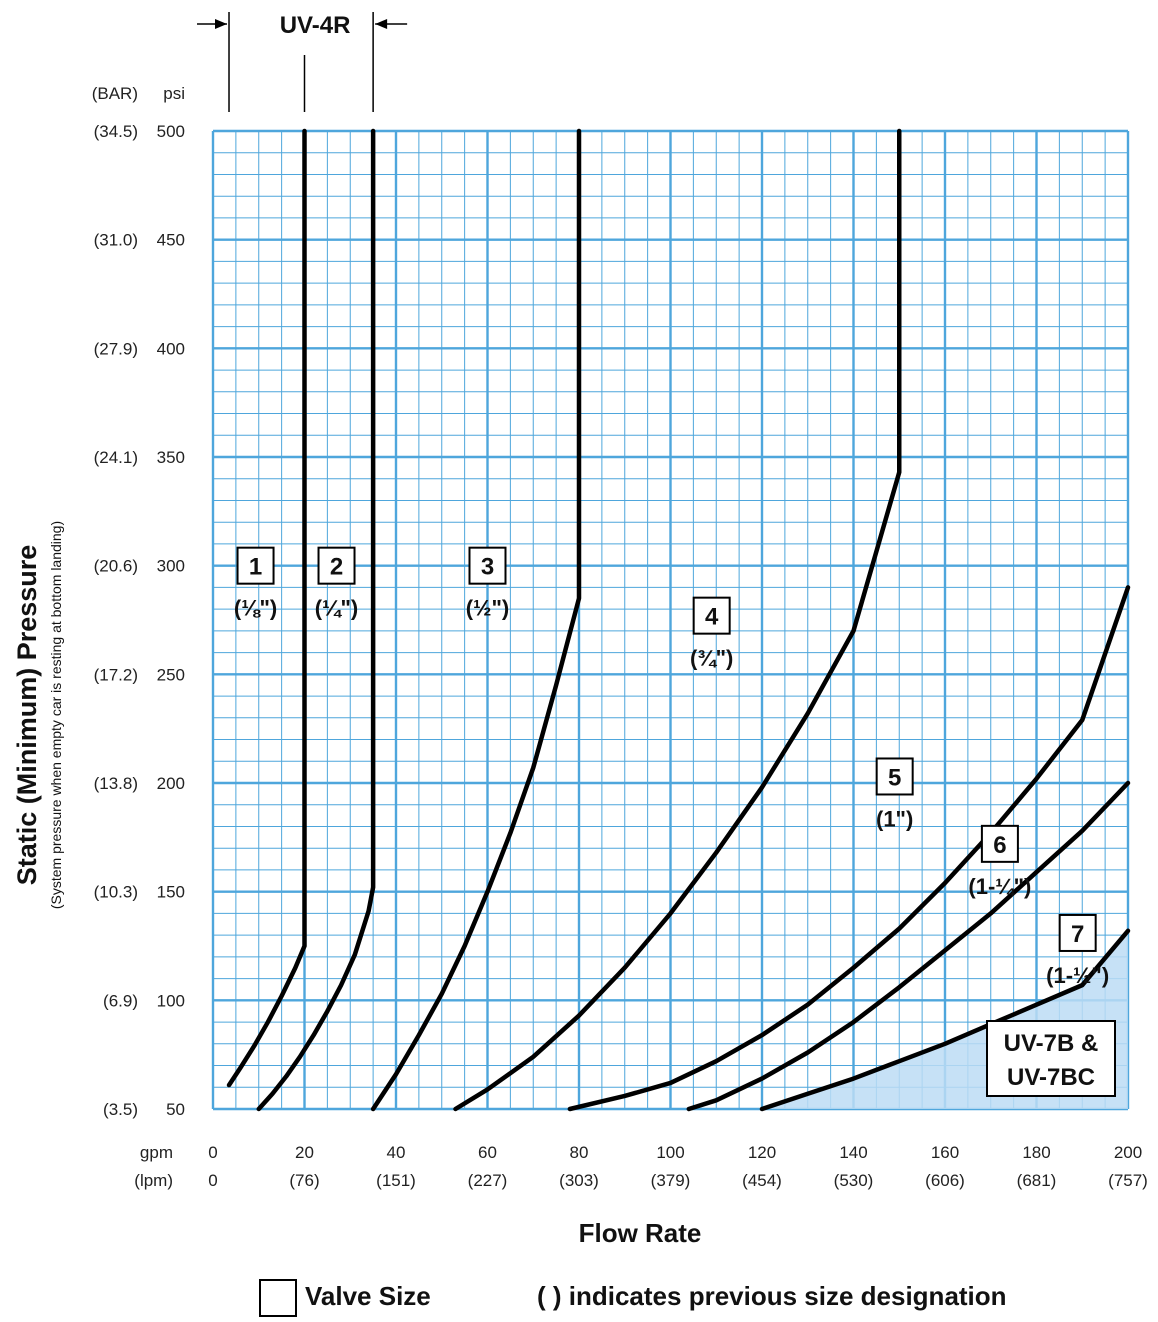 The width and height of the screenshot is (1158, 1322). What do you see at coordinates (368, 1296) in the screenshot?
I see `legend-valve-size: Valve Size` at bounding box center [368, 1296].